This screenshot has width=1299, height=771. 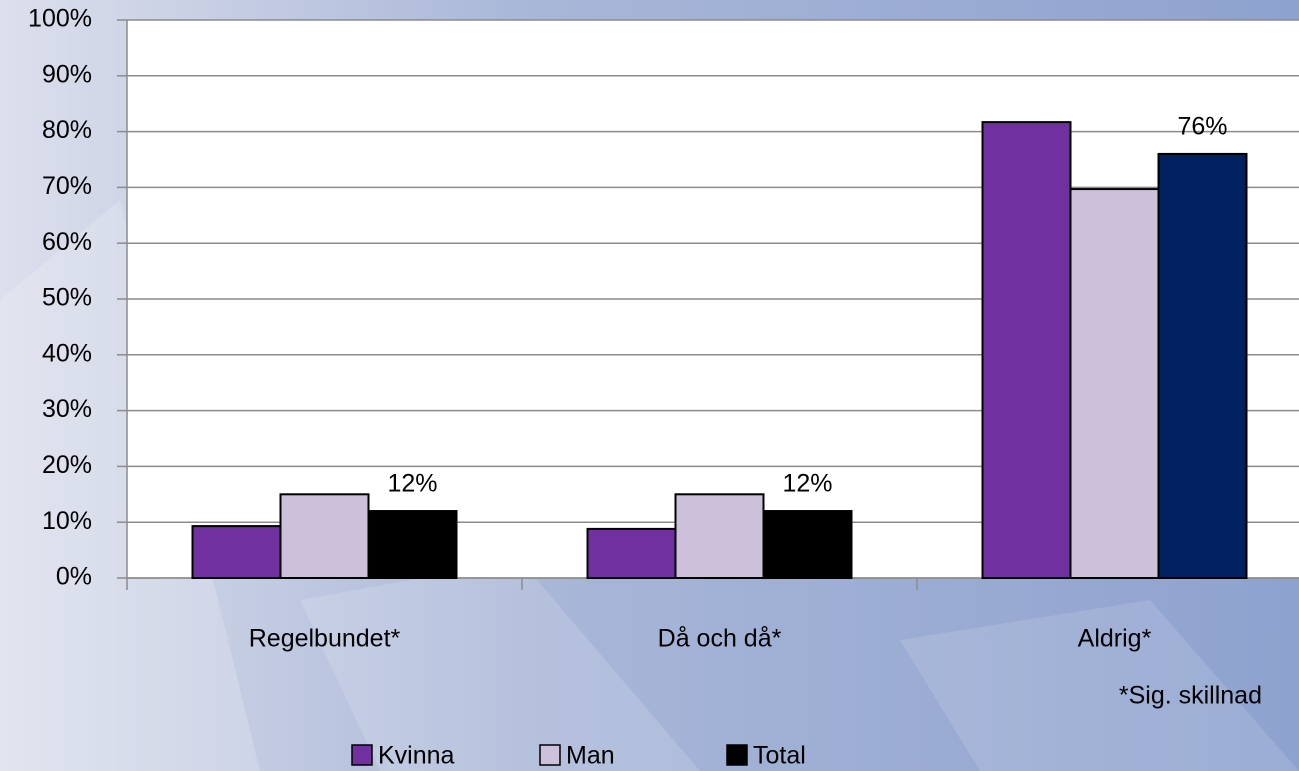 I want to click on y-tick-label: 50%, so click(x=67, y=298).